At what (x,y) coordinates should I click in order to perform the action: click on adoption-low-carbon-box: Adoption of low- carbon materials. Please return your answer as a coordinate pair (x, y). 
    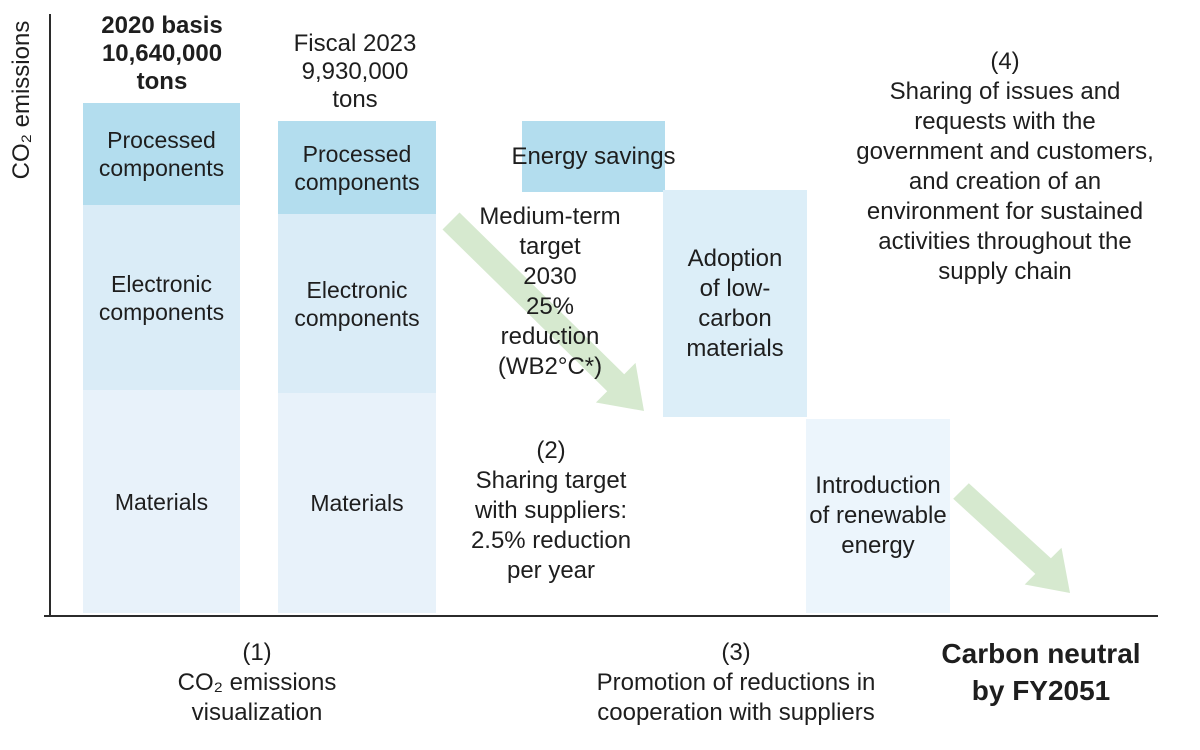
    Looking at the image, I should click on (735, 303).